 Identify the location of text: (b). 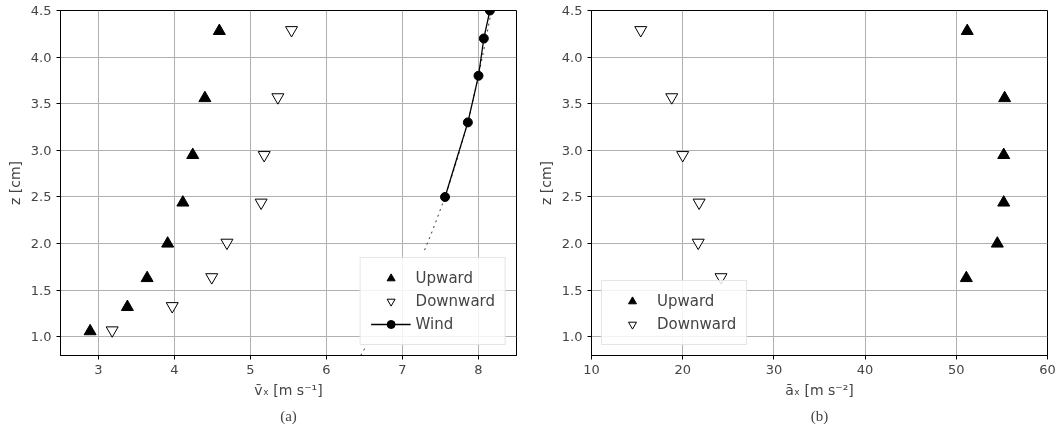
(819, 416).